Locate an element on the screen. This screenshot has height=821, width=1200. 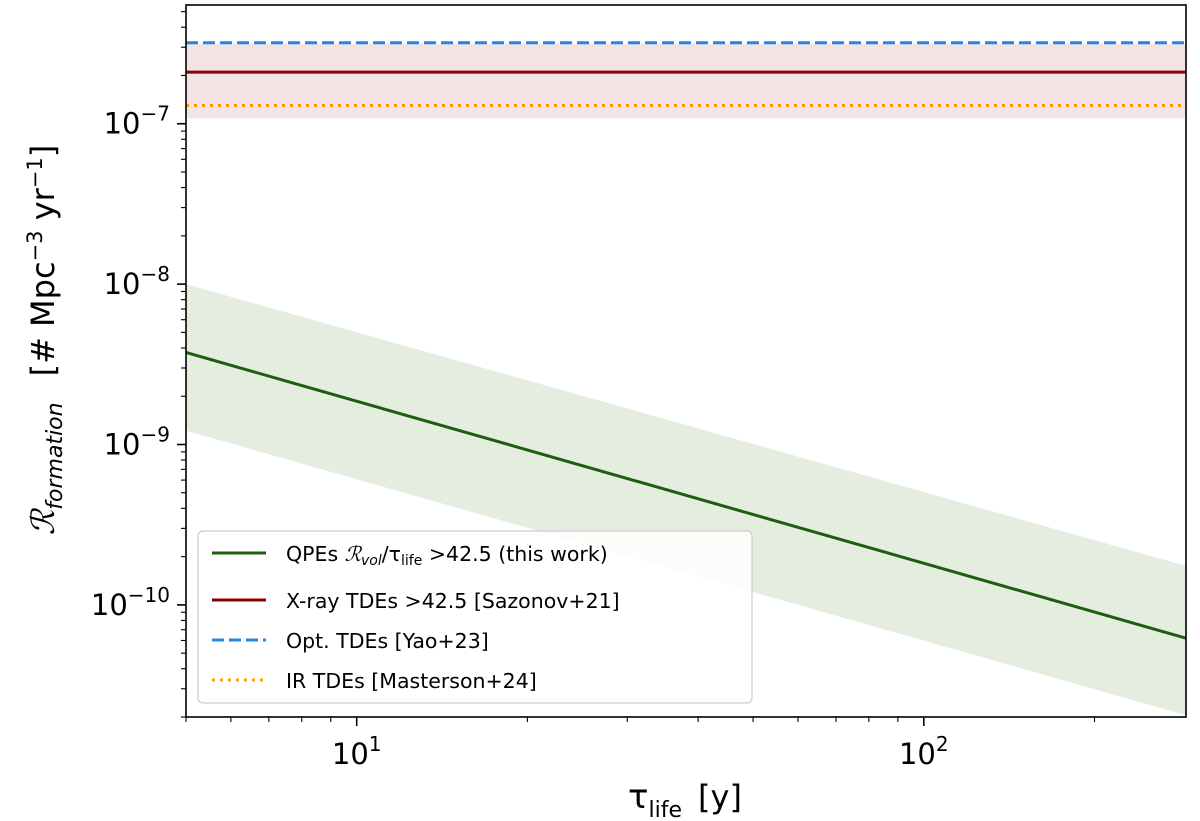
legend-label-xray: X-ray TDEs >42.5 [Sazonov+21] is located at coordinates (453, 601).